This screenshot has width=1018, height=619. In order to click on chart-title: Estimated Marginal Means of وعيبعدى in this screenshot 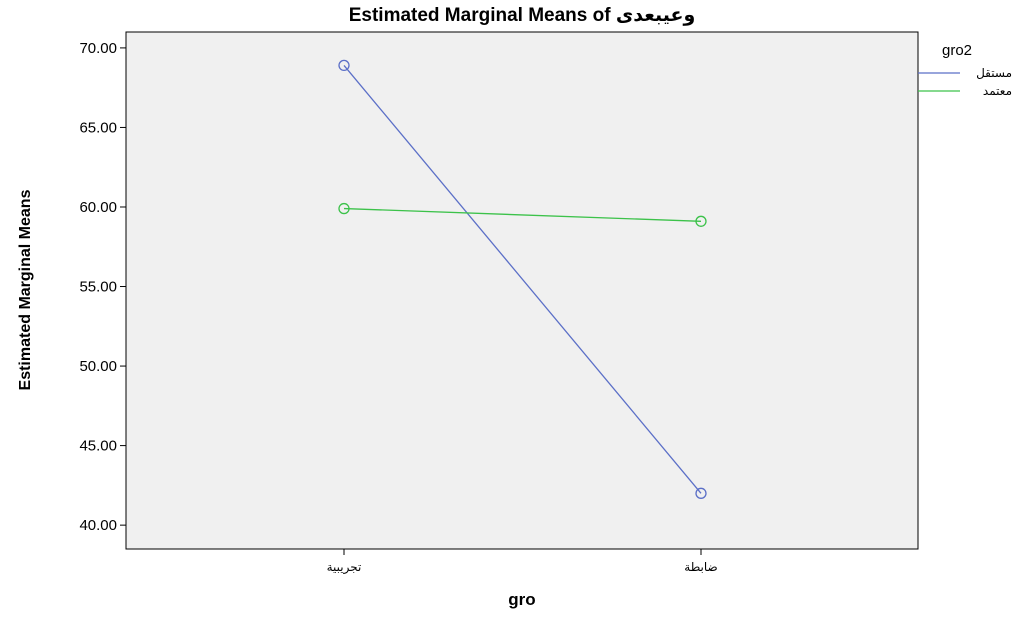, I will do `click(522, 15)`.